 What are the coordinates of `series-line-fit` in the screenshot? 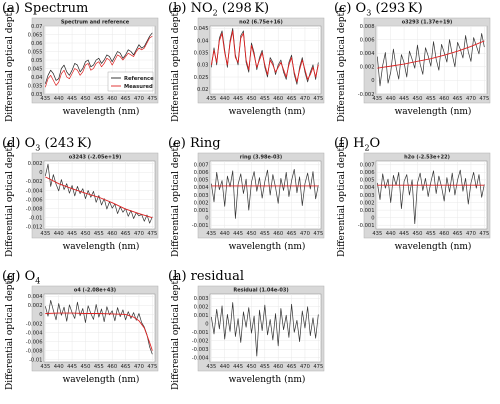 It's located at (99, 197).